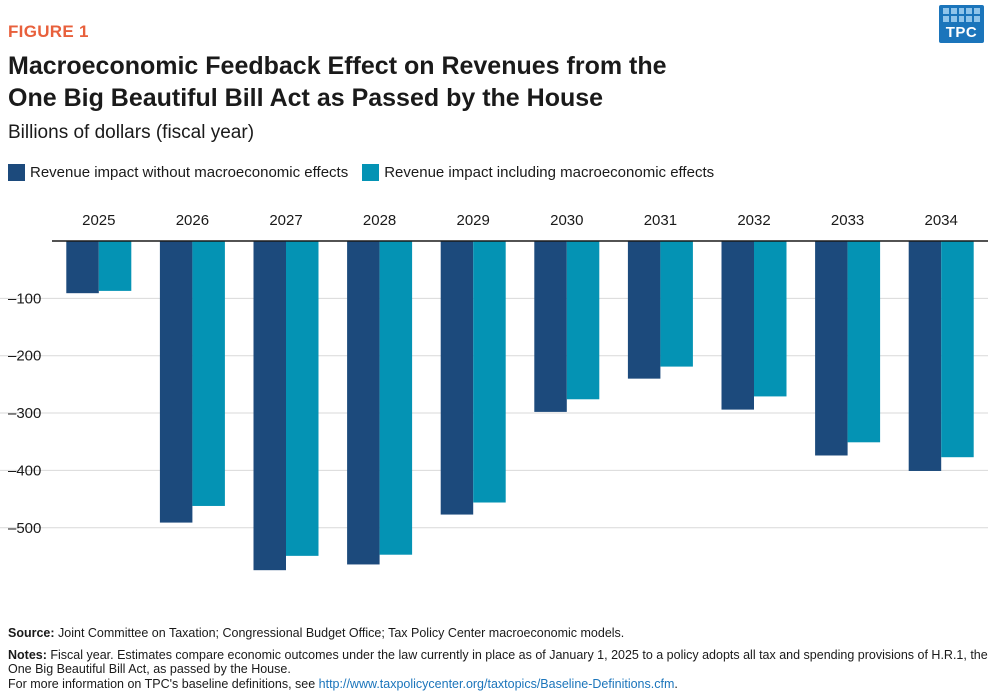 Image resolution: width=1000 pixels, height=699 pixels. What do you see at coordinates (27, 654) in the screenshot?
I see `notes-label: Notes:` at bounding box center [27, 654].